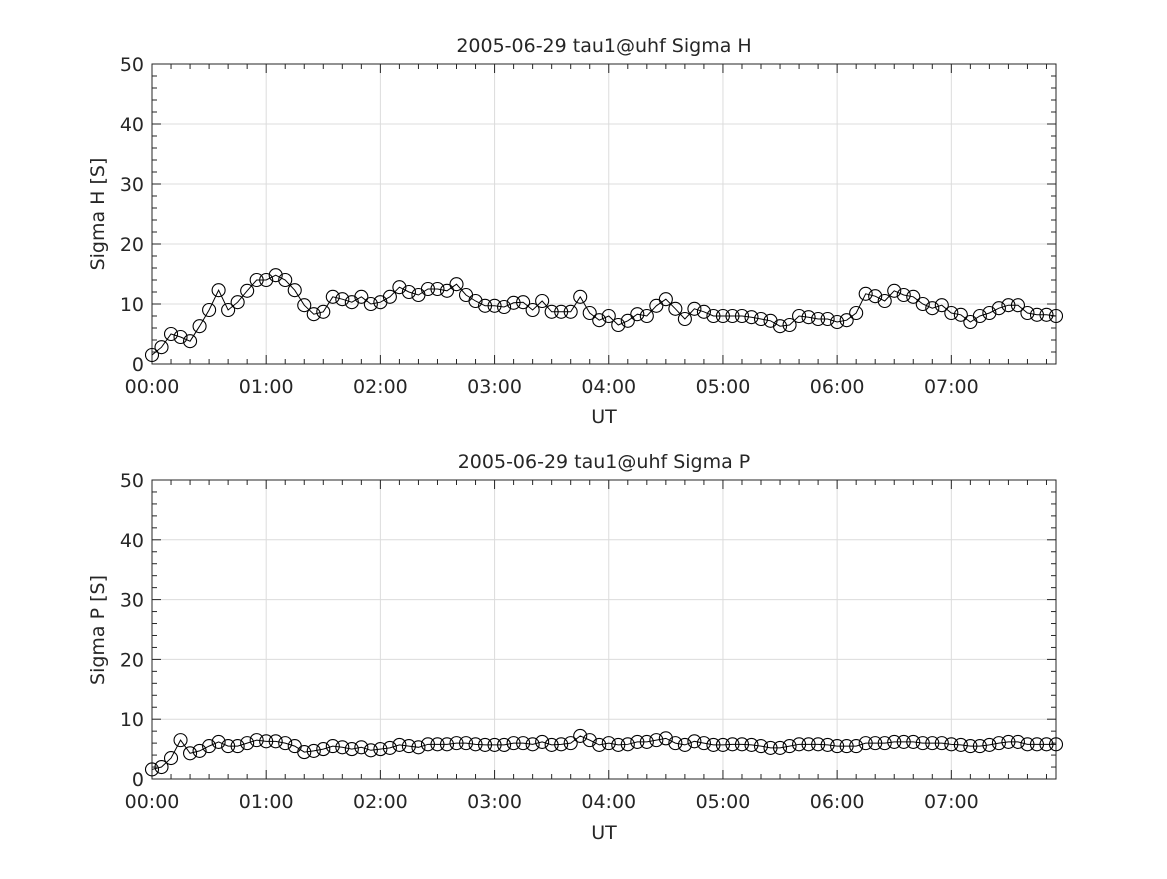  Describe the element at coordinates (608, 387) in the screenshot. I see `x-tick-label: 04:00` at that location.